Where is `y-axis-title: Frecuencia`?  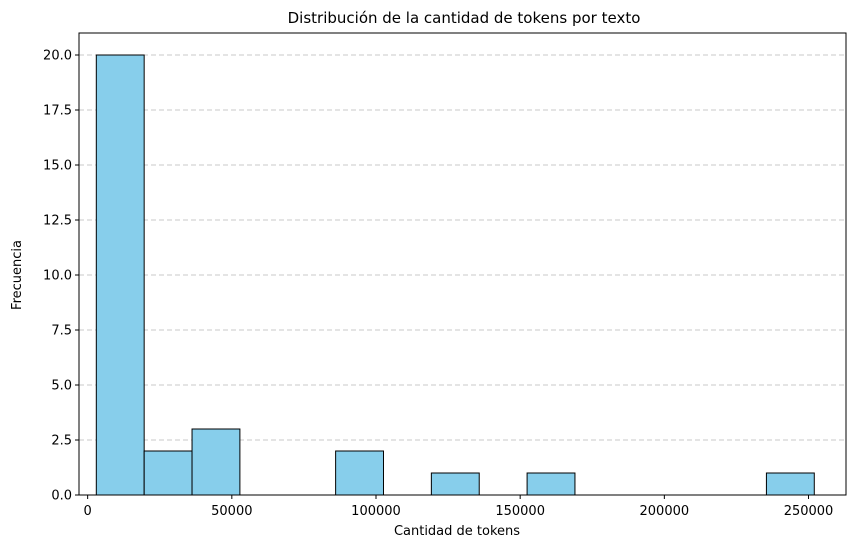 y-axis-title: Frecuencia is located at coordinates (17, 275).